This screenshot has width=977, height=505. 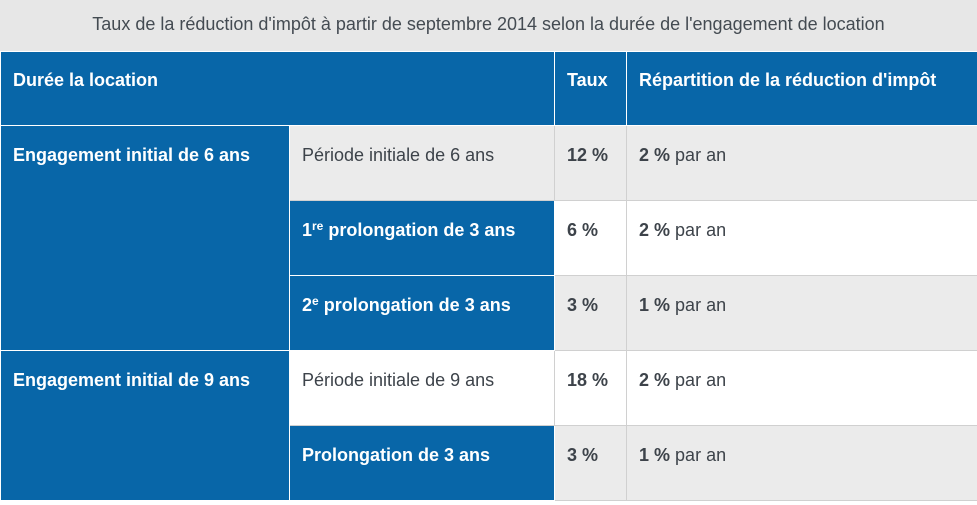 I want to click on ordinal-suffix: e, so click(x=315, y=301).